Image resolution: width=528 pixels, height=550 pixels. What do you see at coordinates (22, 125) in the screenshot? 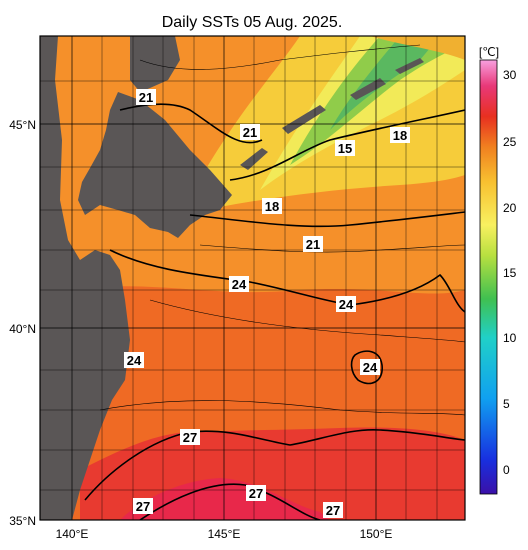
I see `lat-label: 45°N` at bounding box center [22, 125].